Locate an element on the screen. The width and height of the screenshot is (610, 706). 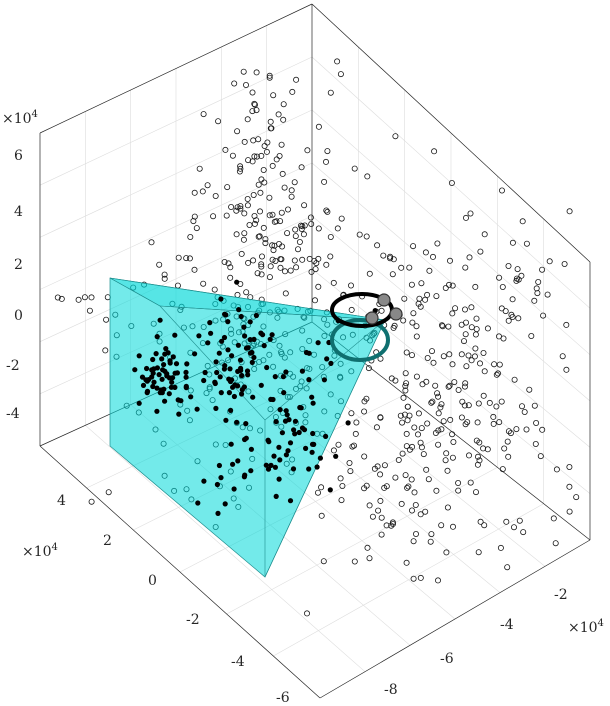
camera-rings is located at coordinates (366, 327).